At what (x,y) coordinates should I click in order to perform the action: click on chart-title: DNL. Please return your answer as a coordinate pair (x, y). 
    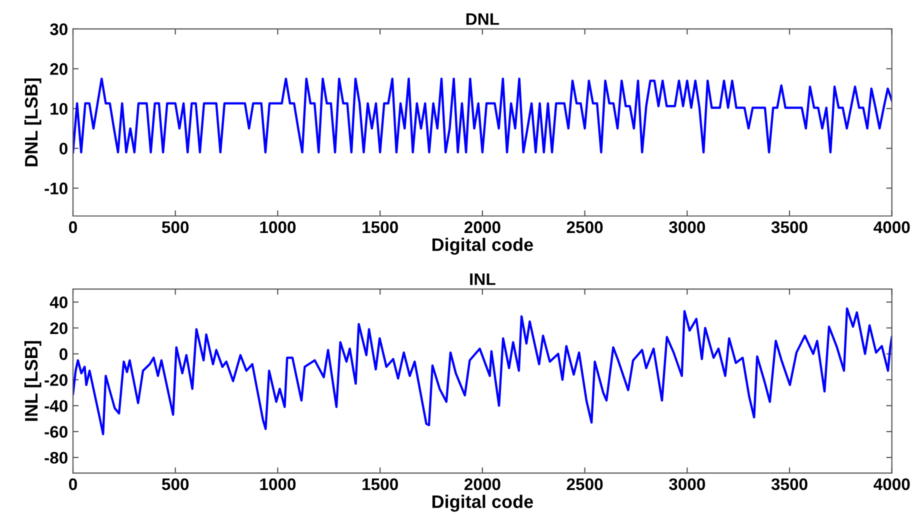
    Looking at the image, I should click on (483, 19).